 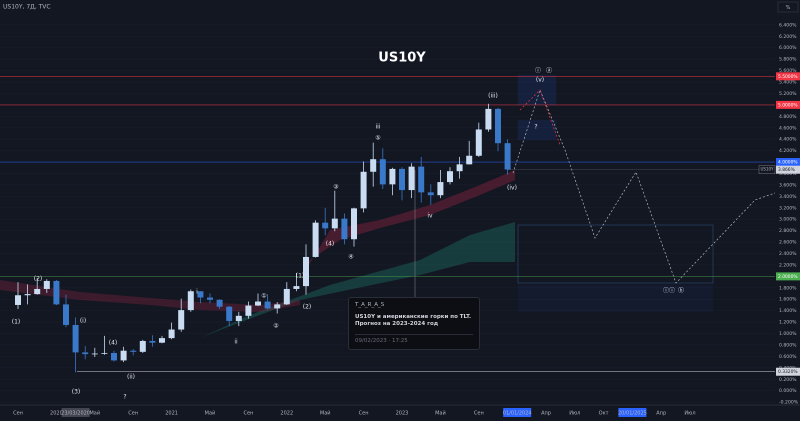 I want to click on scale-button, so click(x=788, y=7).